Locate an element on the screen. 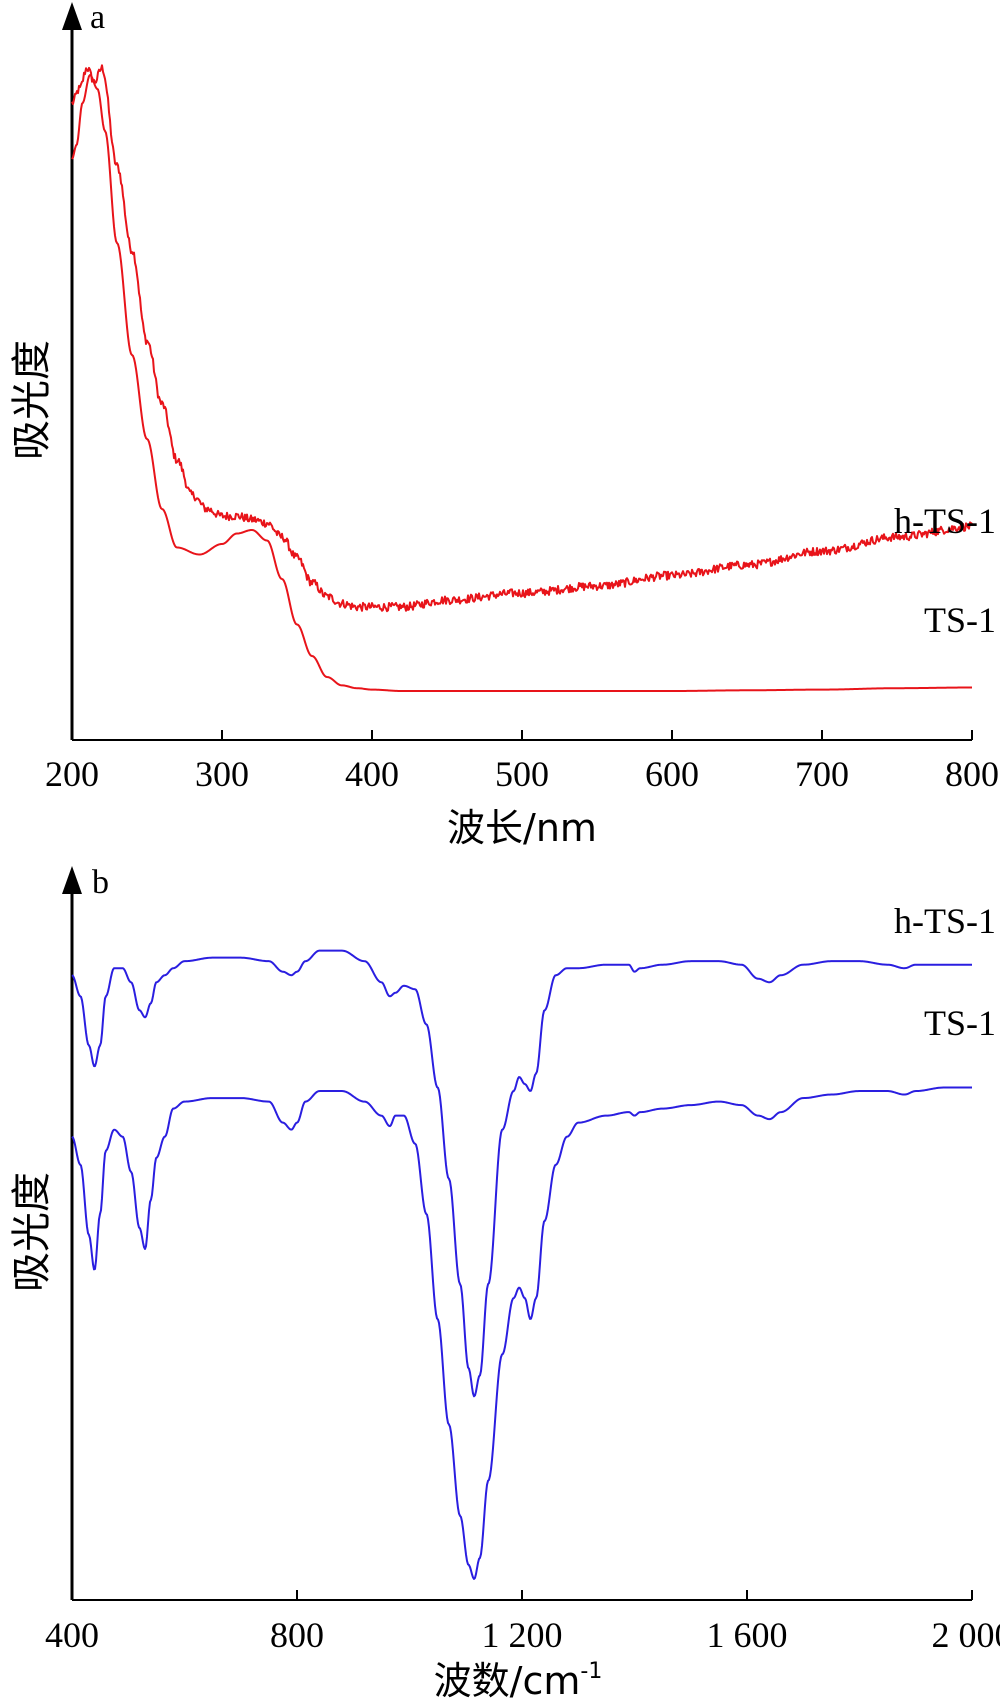 Image resolution: width=1000 pixels, height=1700 pixels. panel-a-x-ticks: 200 300 400 500 600 700 800 is located at coordinates (522, 762).